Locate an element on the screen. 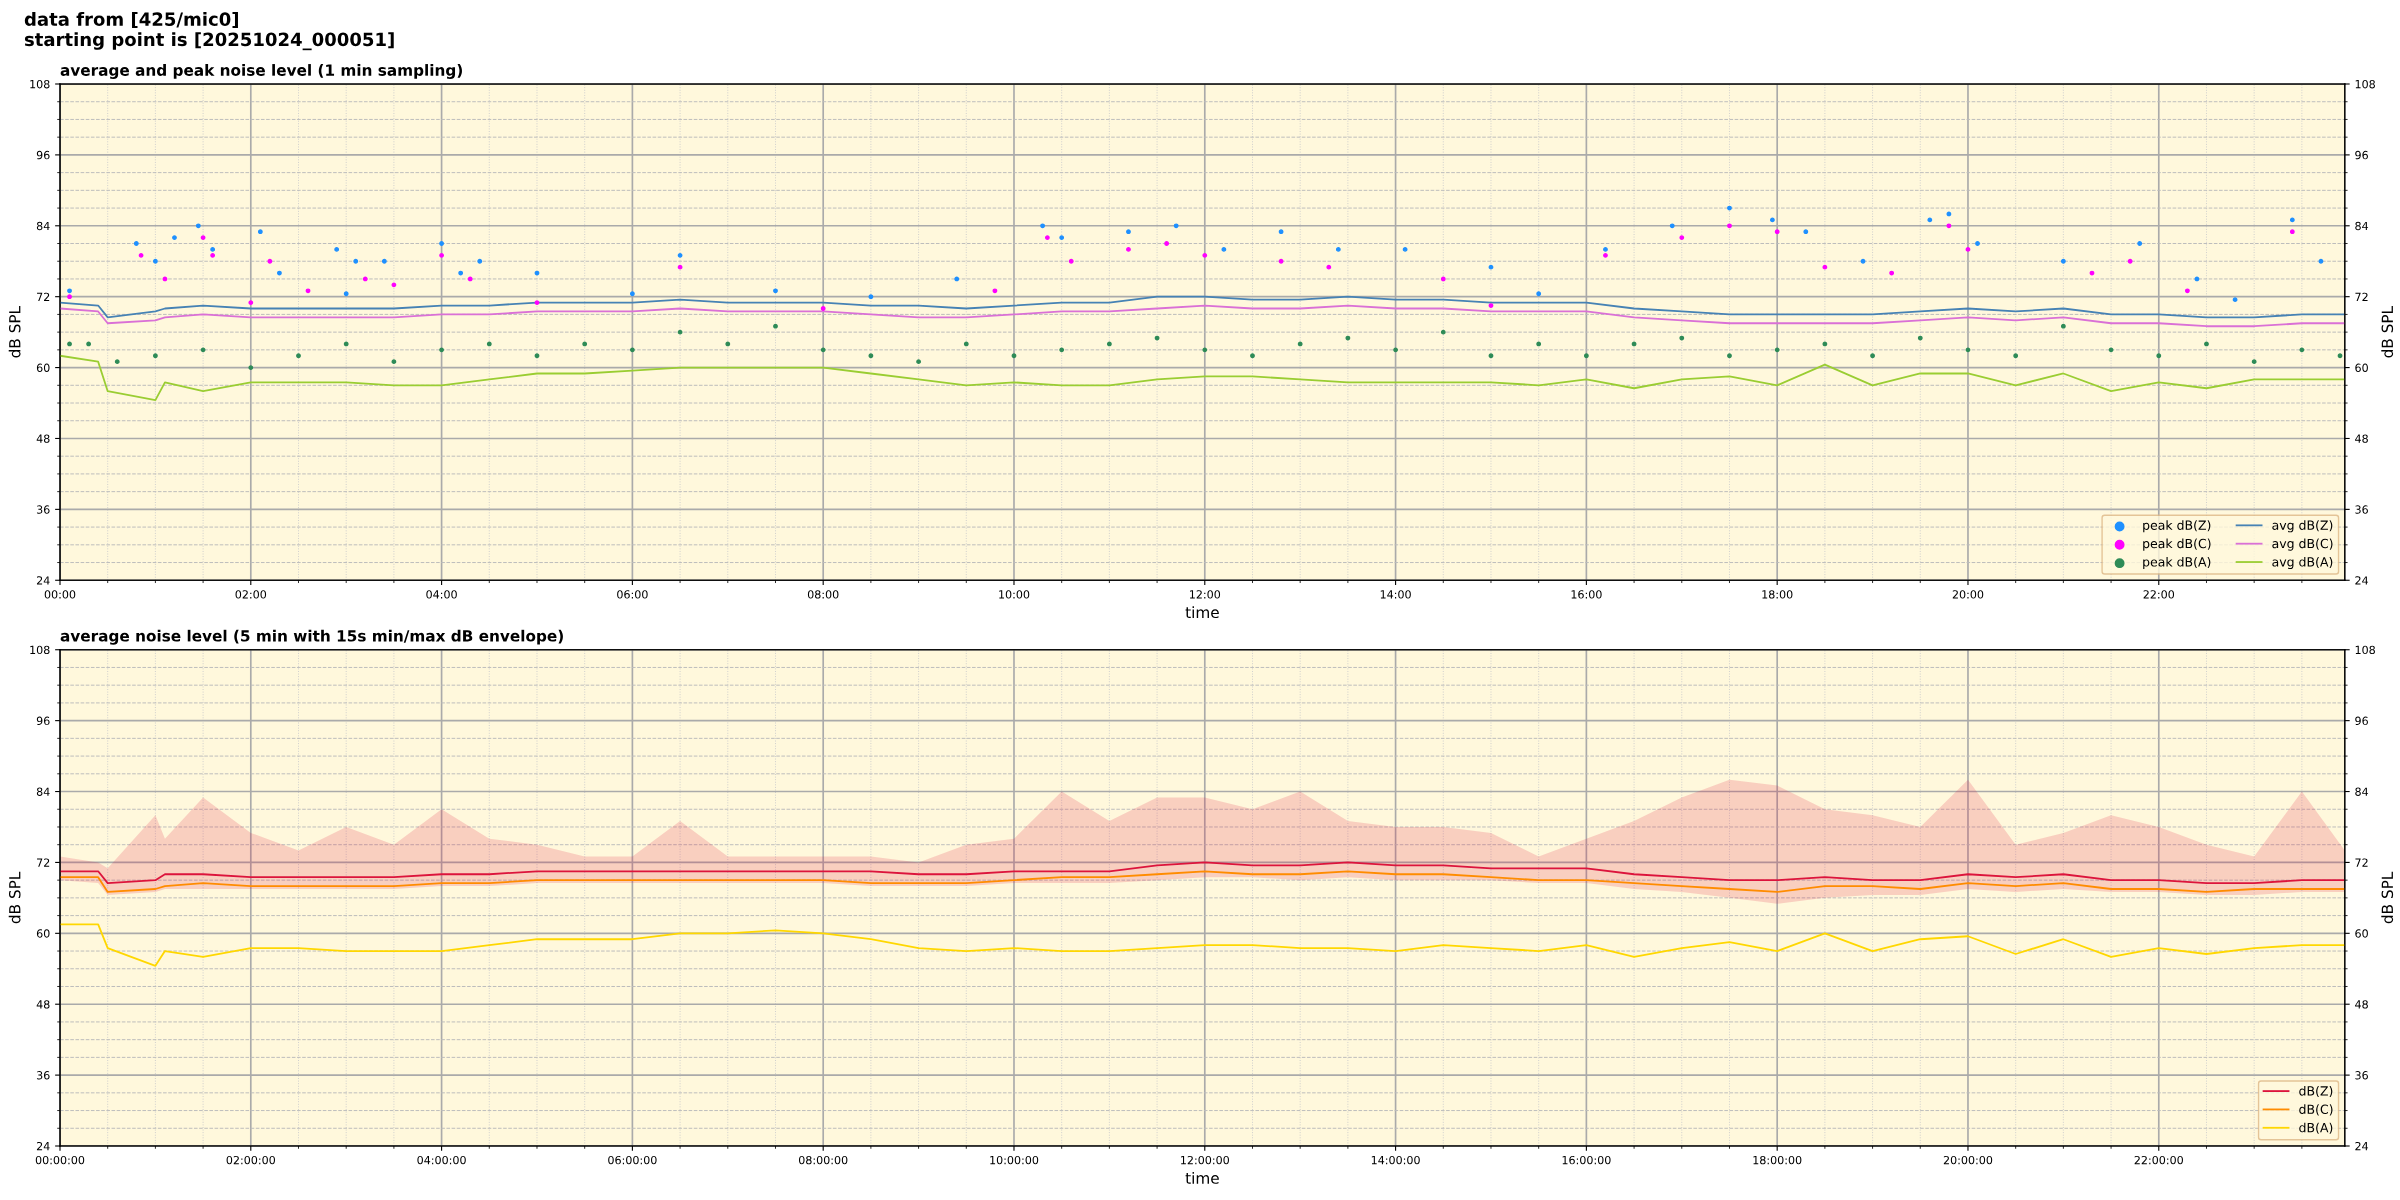  x-tick-label: 18:00 is located at coordinates (1777, 594).